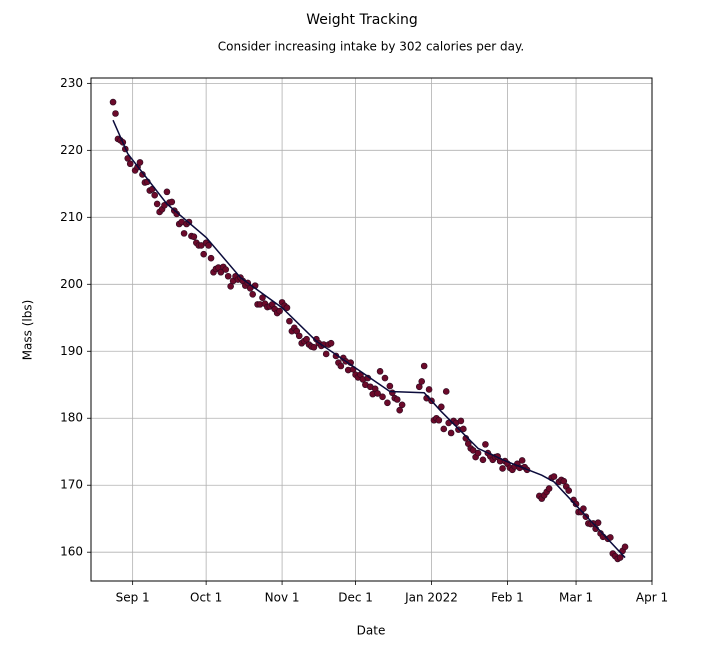 The height and width of the screenshot is (654, 724). Describe the element at coordinates (282, 598) in the screenshot. I see `x-tick-label: Nov 1` at that location.